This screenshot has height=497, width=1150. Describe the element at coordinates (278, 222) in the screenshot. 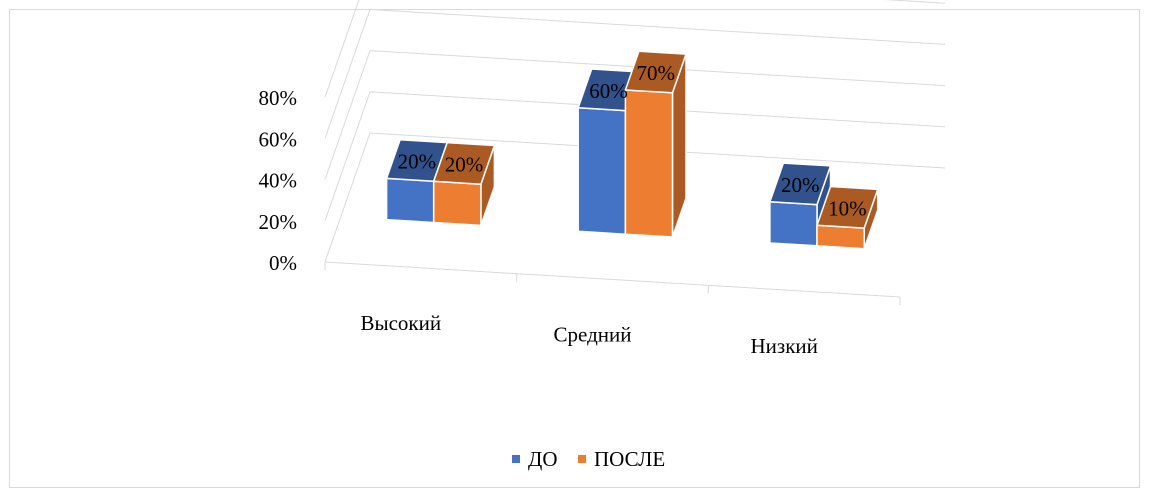

I see `y-tick-label: 20%` at that location.